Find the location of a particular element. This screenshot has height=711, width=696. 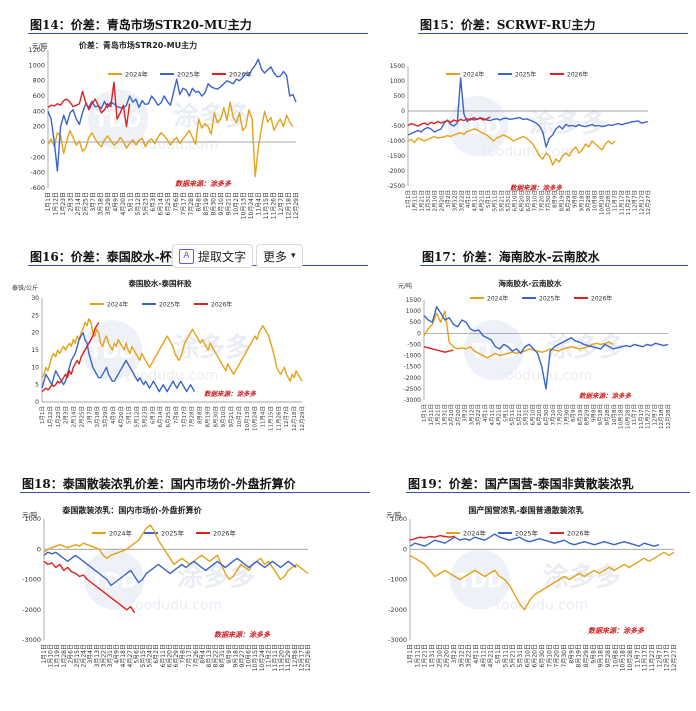

x-tick-label: 5月31日 is located at coordinates (508, 201).